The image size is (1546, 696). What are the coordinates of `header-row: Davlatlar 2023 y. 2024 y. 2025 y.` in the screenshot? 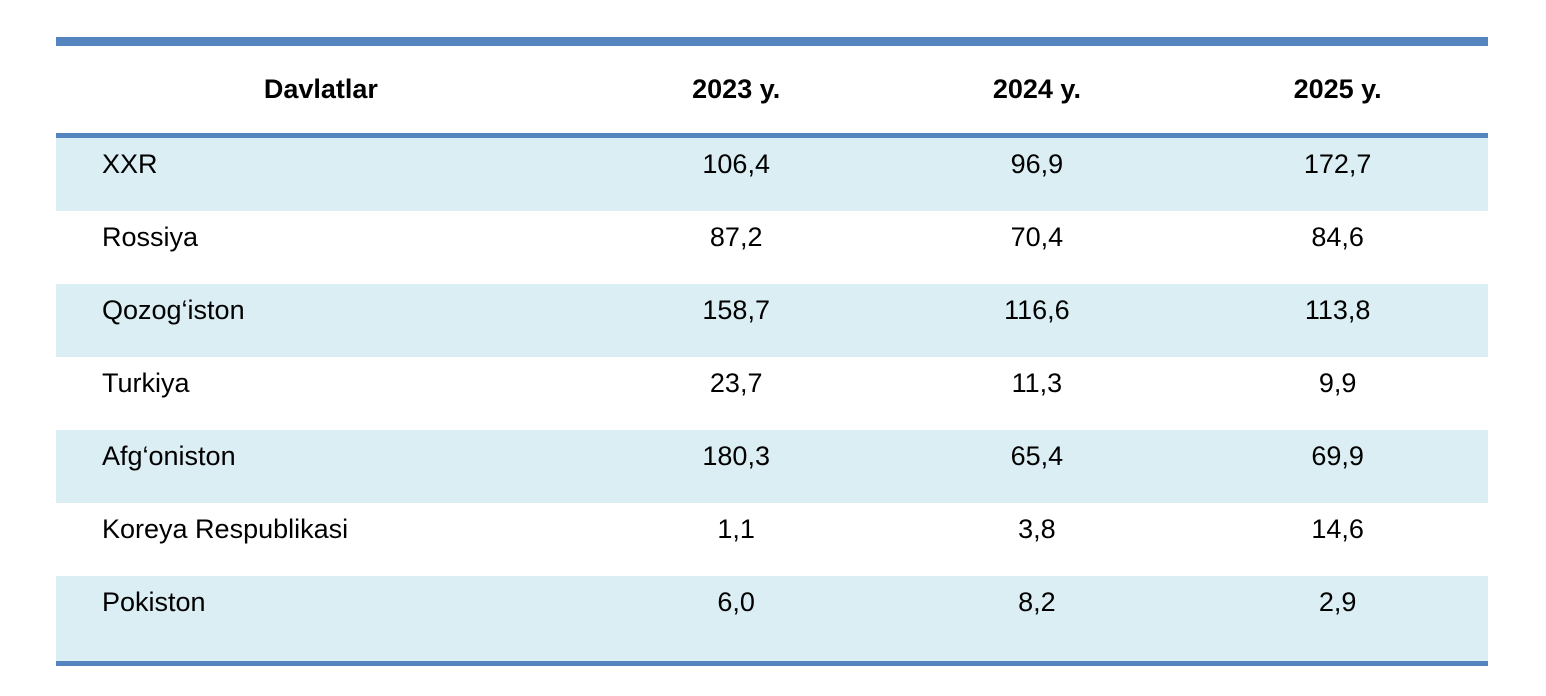 It's located at (772, 92).